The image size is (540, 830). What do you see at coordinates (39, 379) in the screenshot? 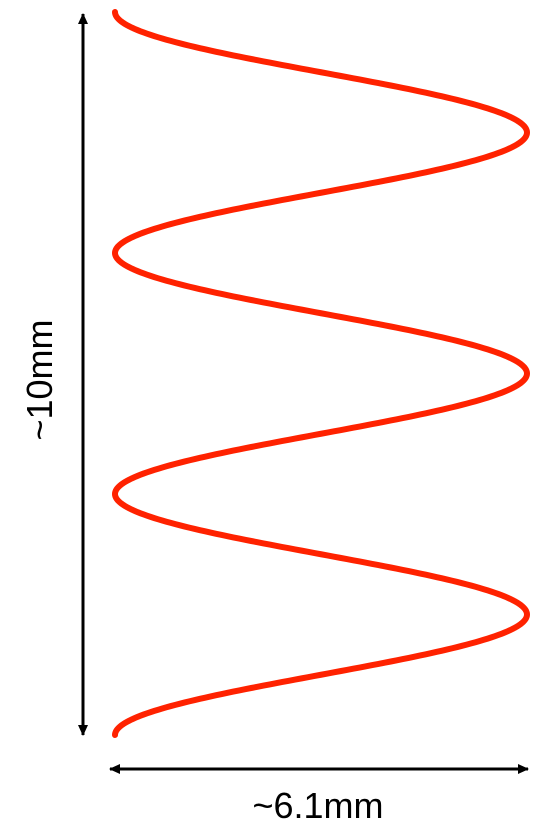
I see `height-label: ~10mm` at bounding box center [39, 379].